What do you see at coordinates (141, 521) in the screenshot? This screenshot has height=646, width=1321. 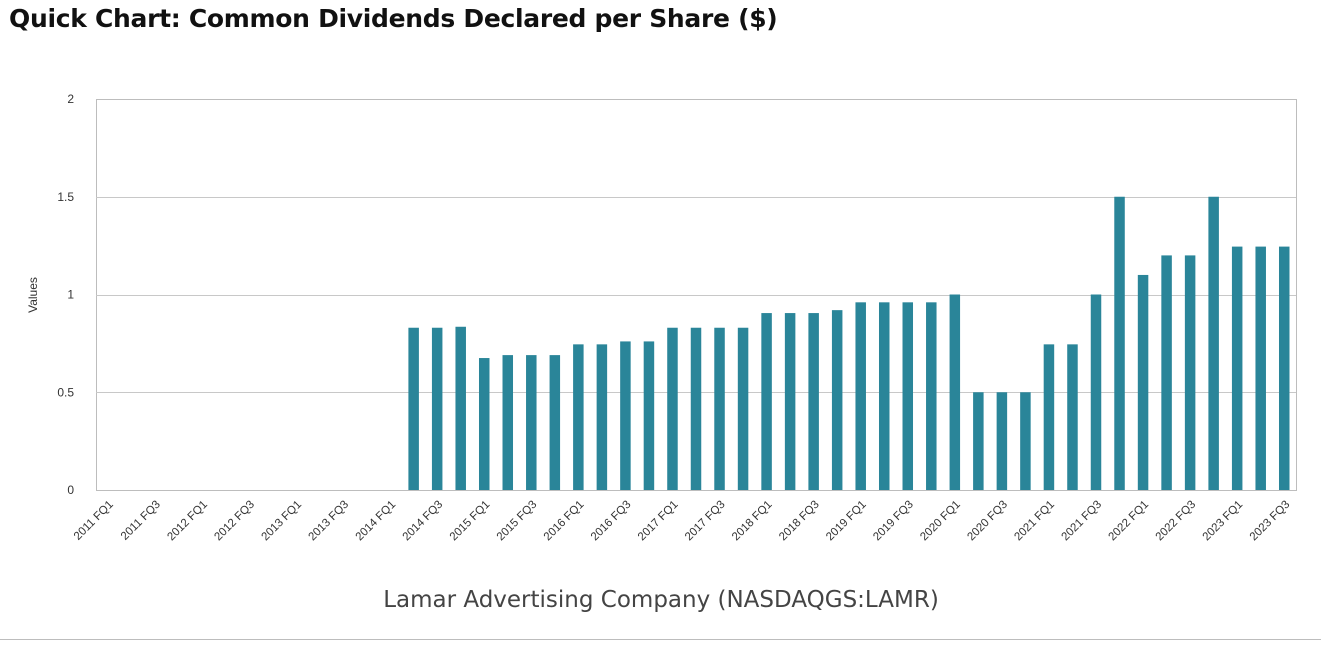 I see `x-tick-label: 2011 FQ3` at bounding box center [141, 521].